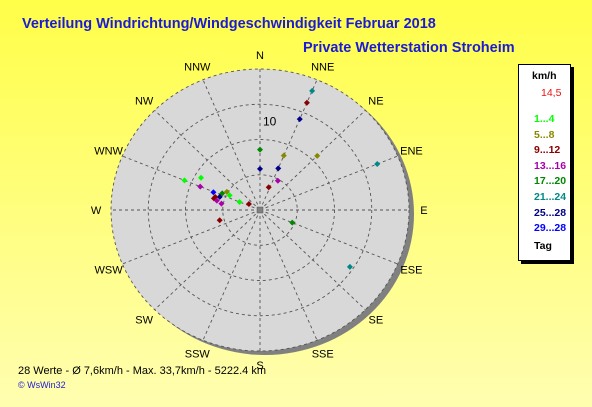 This screenshot has width=592, height=407. Describe the element at coordinates (197, 68) in the screenshot. I see `direction-label: NNW` at that location.